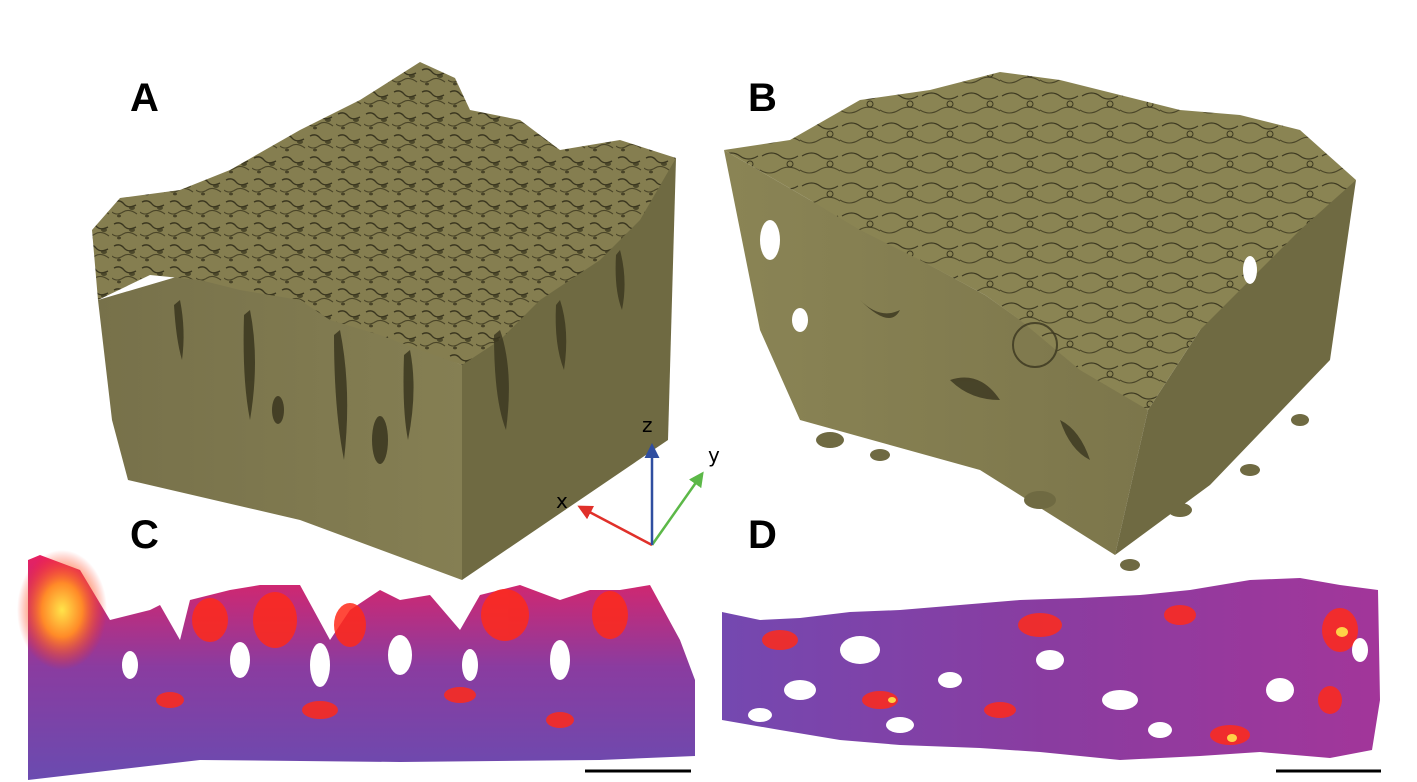 Image resolution: width=1417 pixels, height=782 pixels. I want to click on panel-label-d: D, so click(762, 535).